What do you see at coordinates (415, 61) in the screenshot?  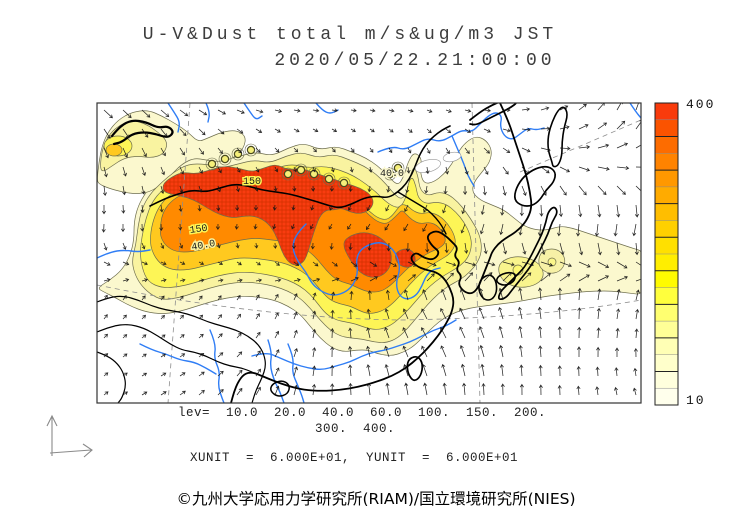 I see `chart-timestamp: 2020/05/22.21:00:00` at bounding box center [415, 61].